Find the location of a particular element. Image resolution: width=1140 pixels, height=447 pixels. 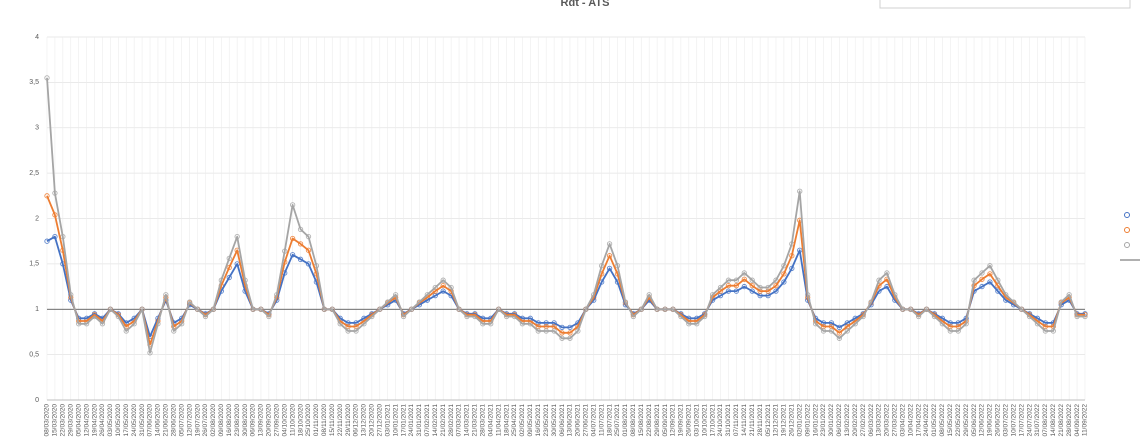

x-tick-label: 01/08/2021 is located at coordinates (625, 420).